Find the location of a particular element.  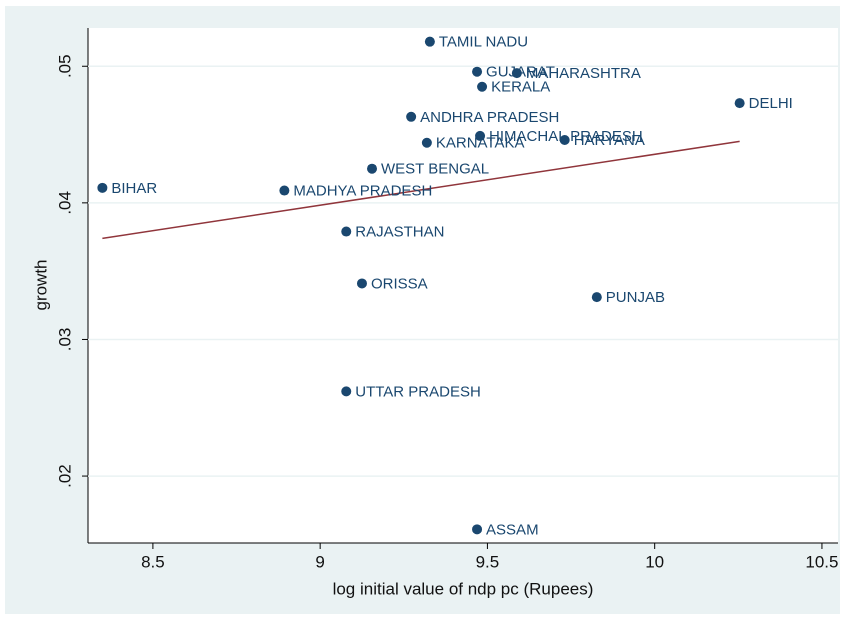

y-tick-label: .04 is located at coordinates (64, 203).